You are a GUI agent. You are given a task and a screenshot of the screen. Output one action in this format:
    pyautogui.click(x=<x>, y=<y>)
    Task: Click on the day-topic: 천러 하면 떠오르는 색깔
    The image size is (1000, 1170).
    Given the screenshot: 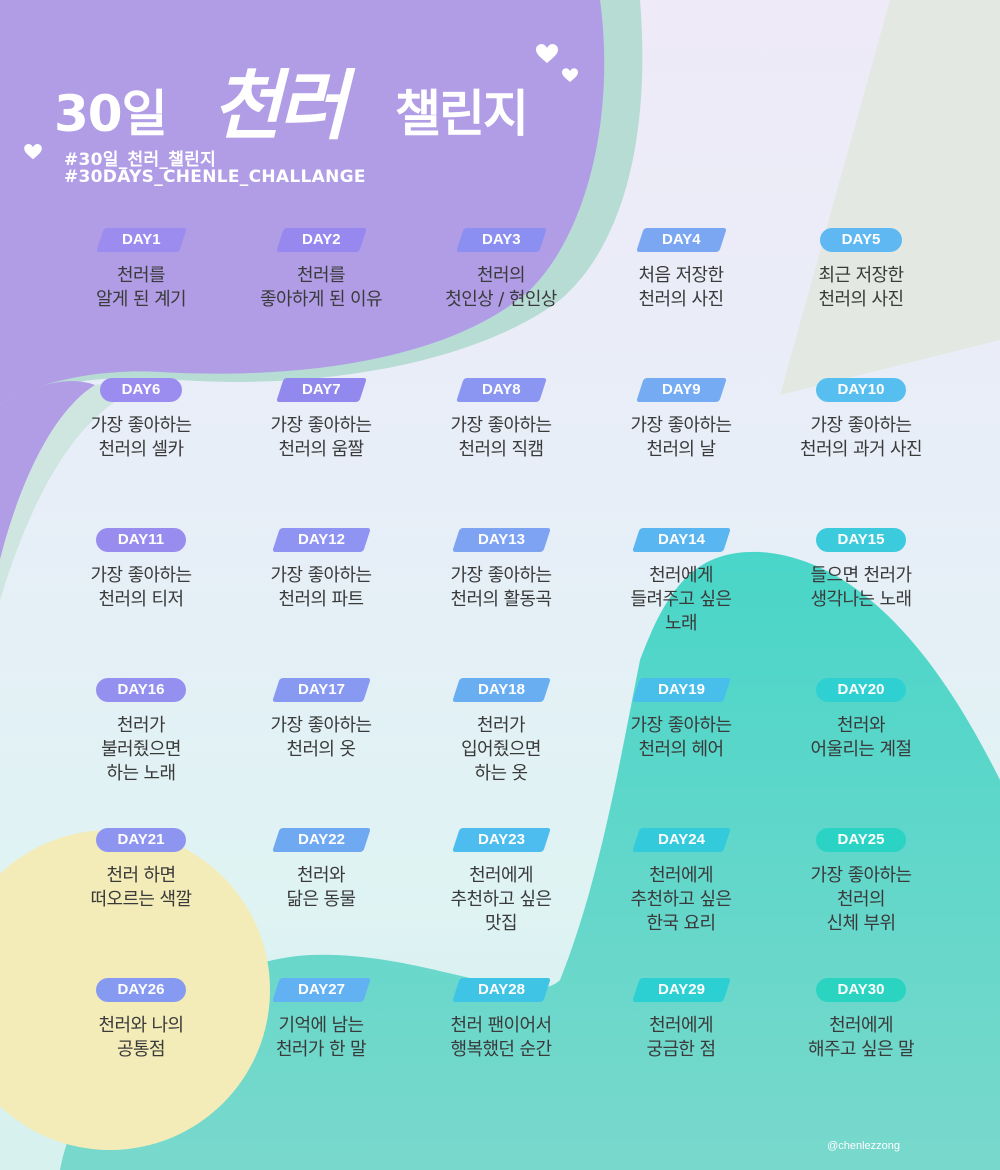 What is the action you would take?
    pyautogui.click(x=141, y=888)
    